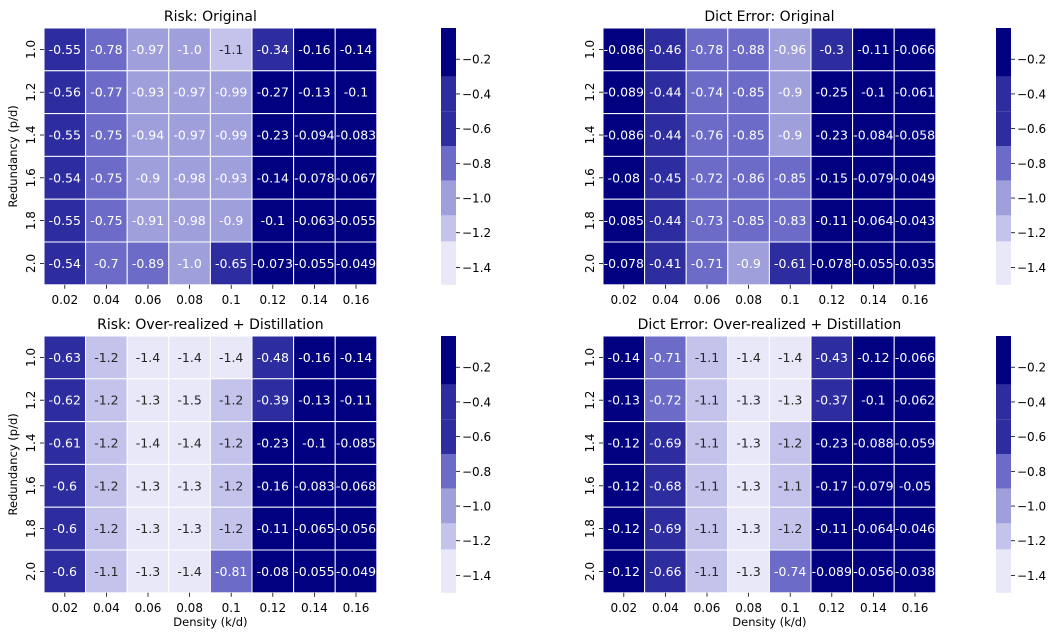 The height and width of the screenshot is (639, 1054). What do you see at coordinates (1031, 199) in the screenshot?
I see `colorbar-tick-label: −1.0` at bounding box center [1031, 199].